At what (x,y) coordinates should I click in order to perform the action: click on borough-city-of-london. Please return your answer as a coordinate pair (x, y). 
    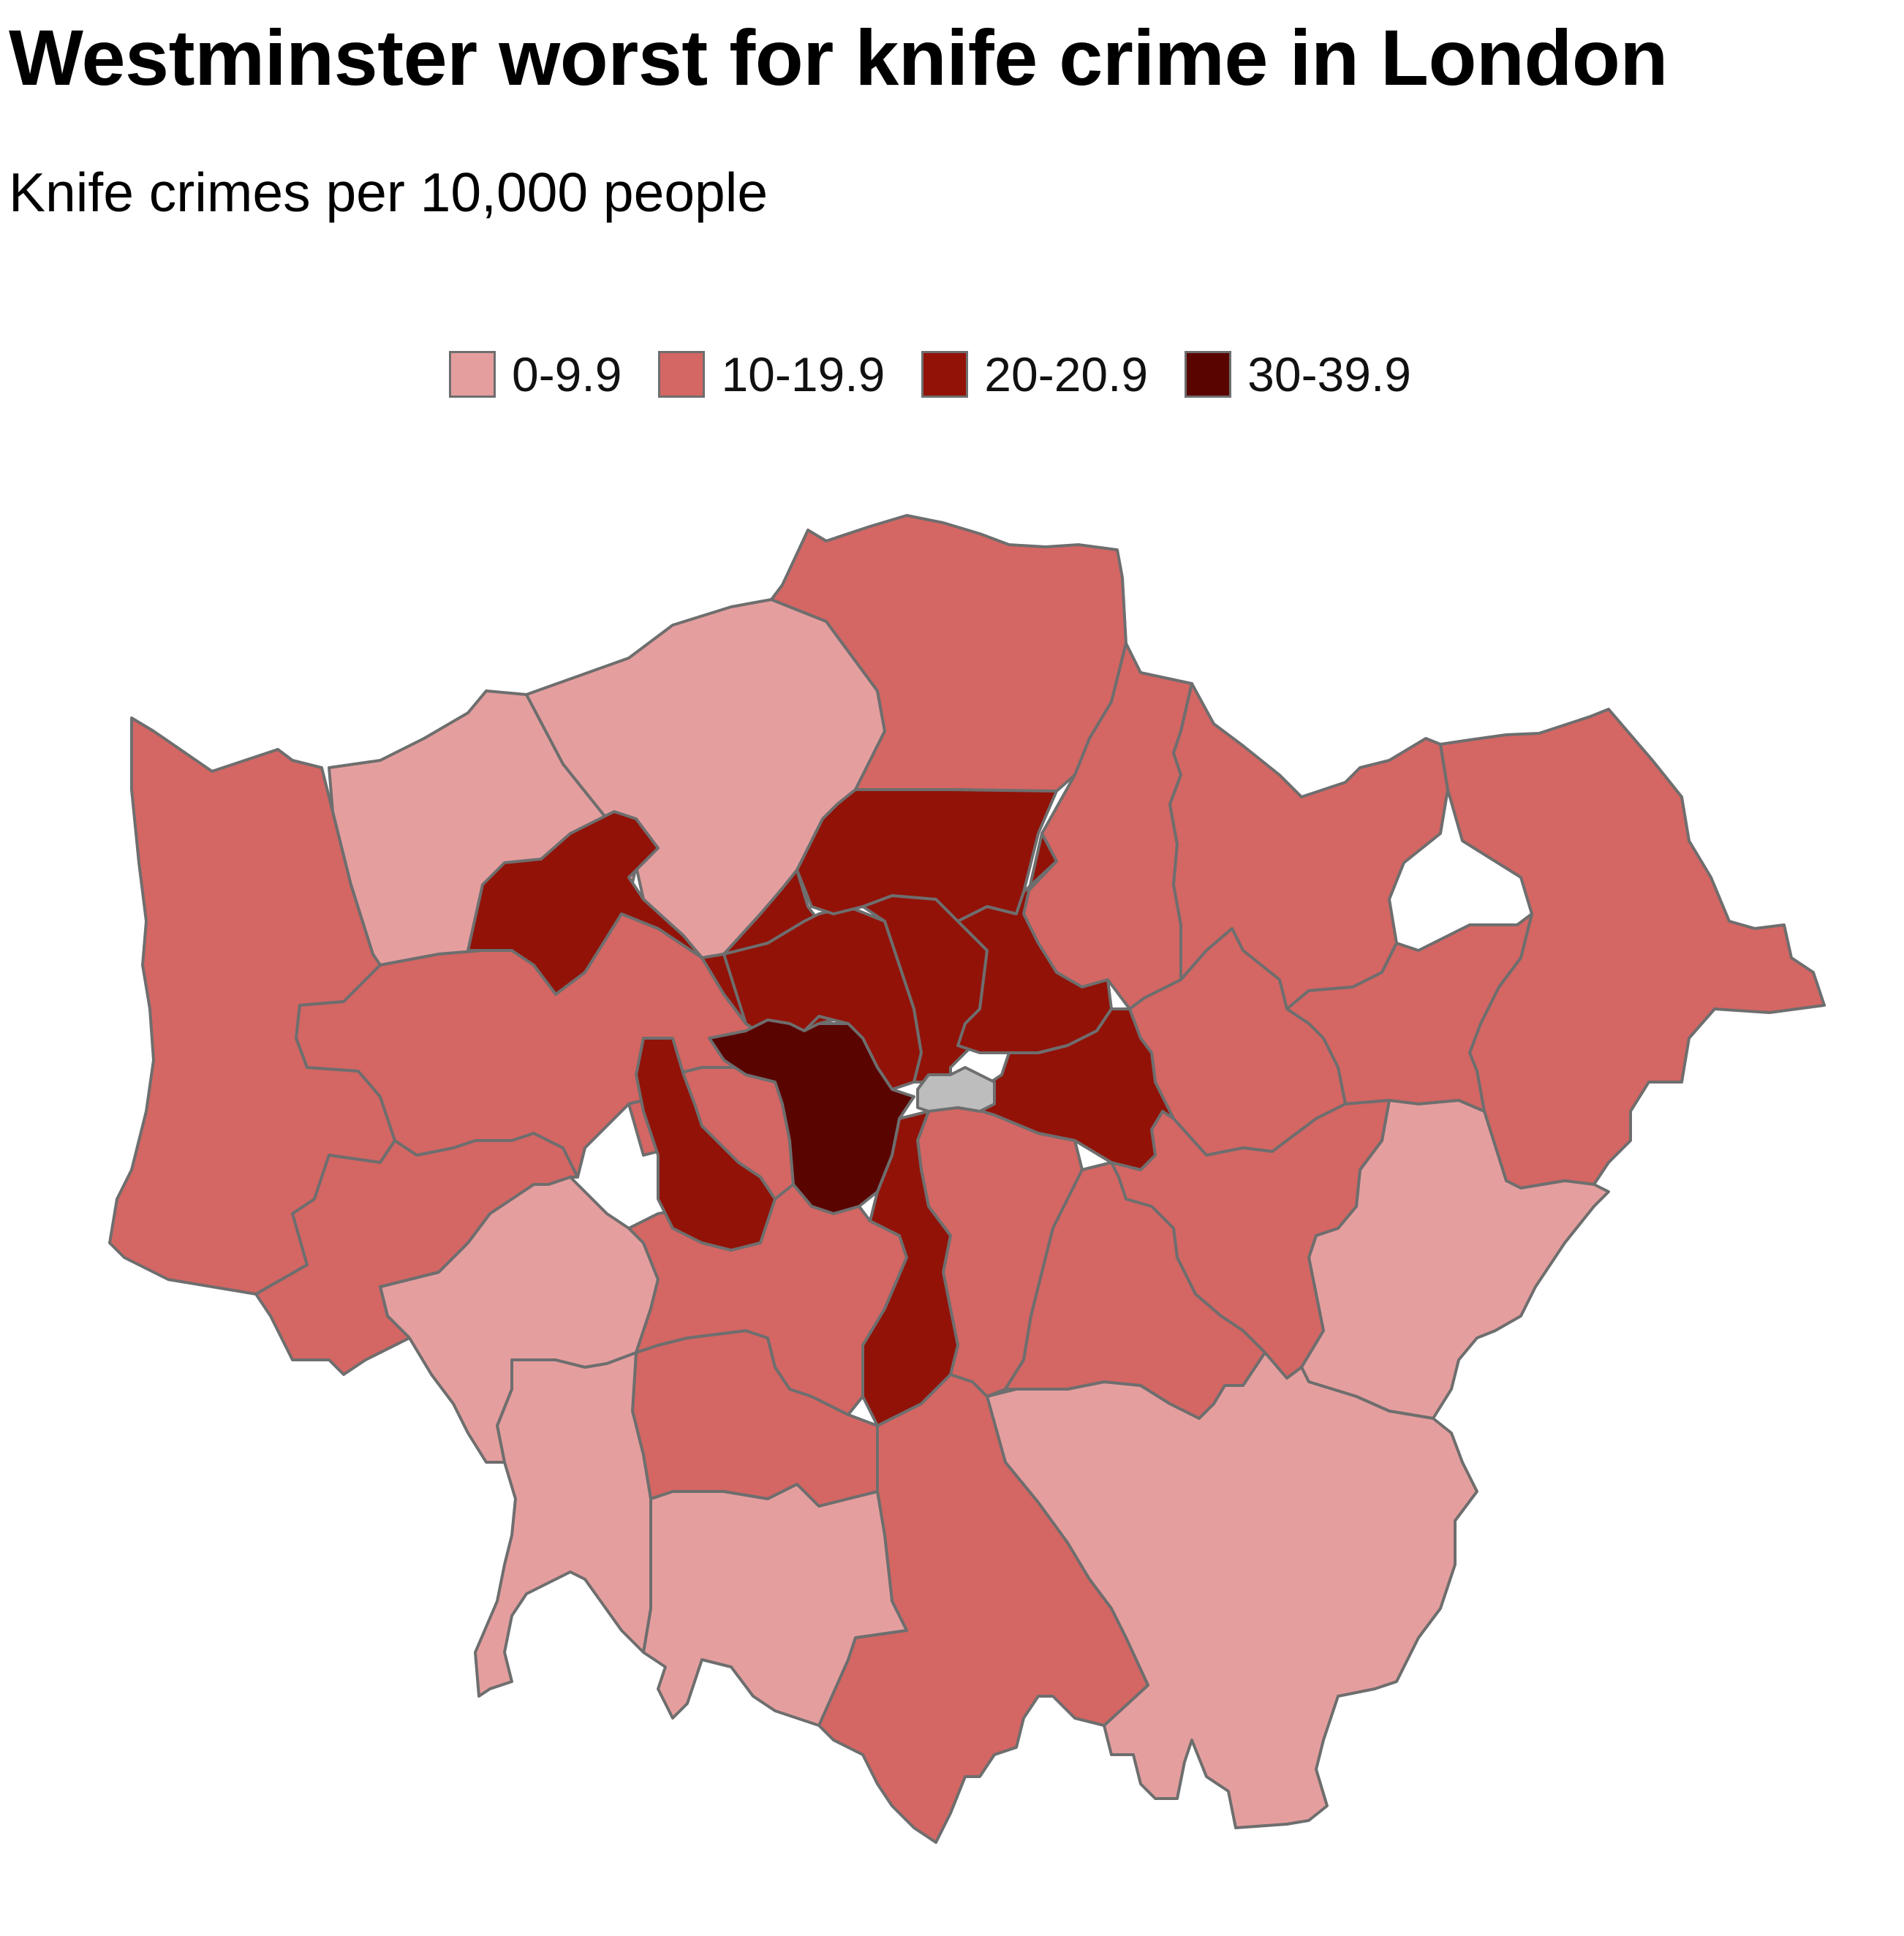
    Looking at the image, I should click on (956, 1089).